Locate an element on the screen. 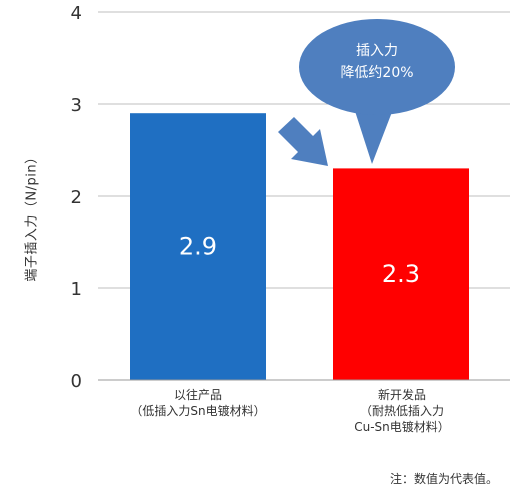 This screenshot has width=510, height=500. x-category-label-old: 以往产品 （低插入力Sn电镀材料） is located at coordinates (198, 403).